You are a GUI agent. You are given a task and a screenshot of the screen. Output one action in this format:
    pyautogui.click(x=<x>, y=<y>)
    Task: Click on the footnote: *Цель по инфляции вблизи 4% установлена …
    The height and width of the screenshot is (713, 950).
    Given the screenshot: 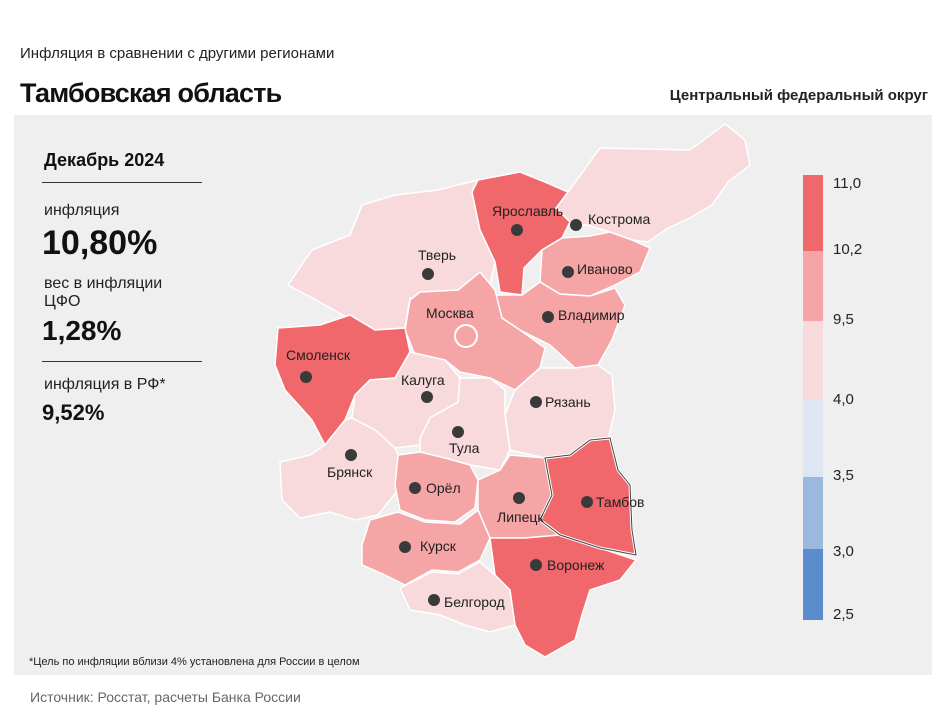 What is the action you would take?
    pyautogui.click(x=194, y=662)
    